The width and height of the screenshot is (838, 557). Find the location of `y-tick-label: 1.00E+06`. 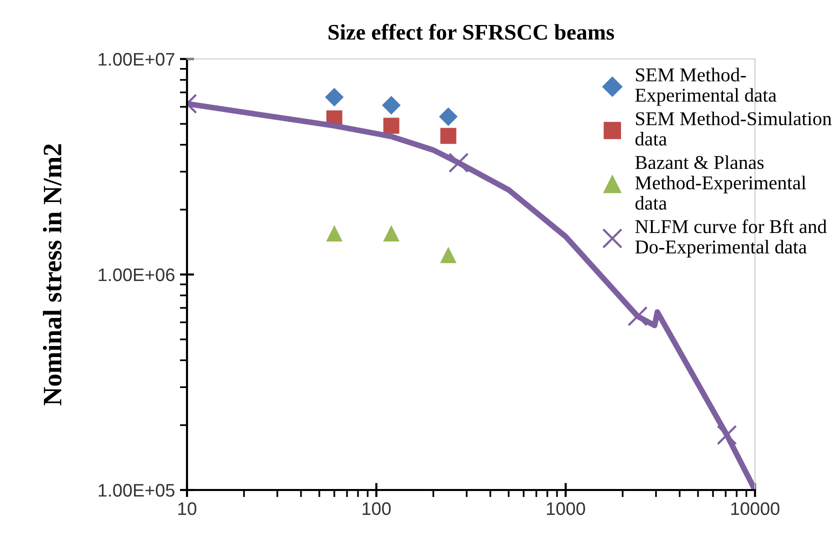

y-tick-label: 1.00E+06 is located at coordinates (136, 275).